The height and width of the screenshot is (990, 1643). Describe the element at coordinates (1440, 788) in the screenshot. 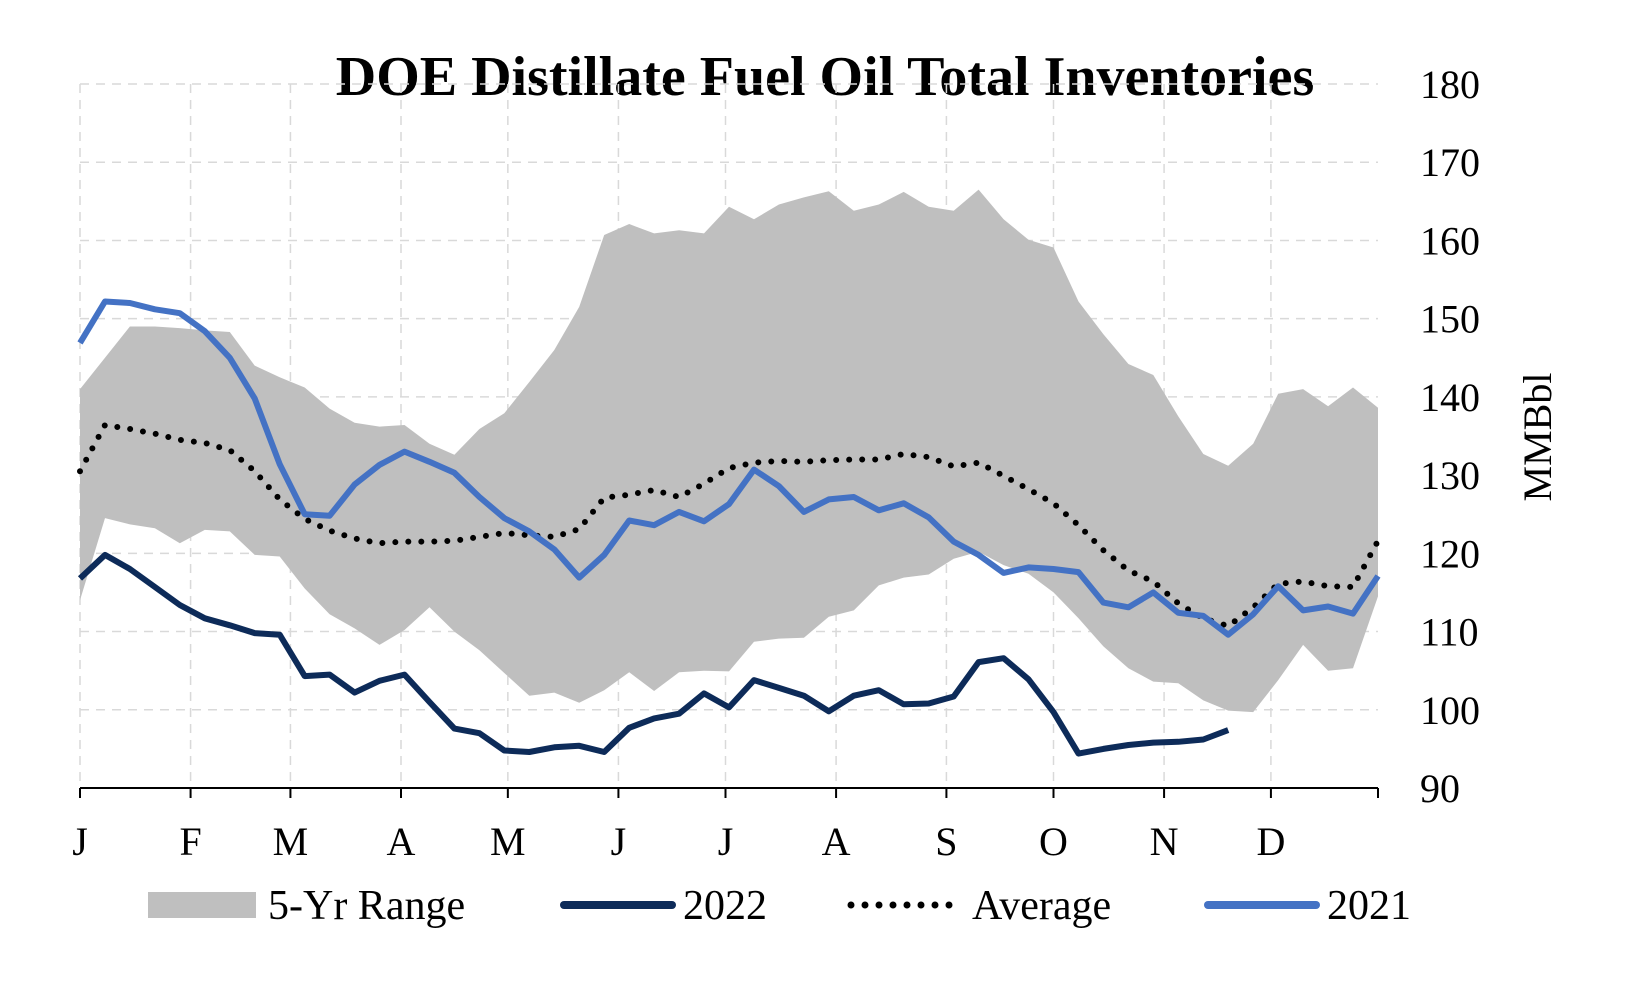

I see `y-tick-label: 90` at that location.